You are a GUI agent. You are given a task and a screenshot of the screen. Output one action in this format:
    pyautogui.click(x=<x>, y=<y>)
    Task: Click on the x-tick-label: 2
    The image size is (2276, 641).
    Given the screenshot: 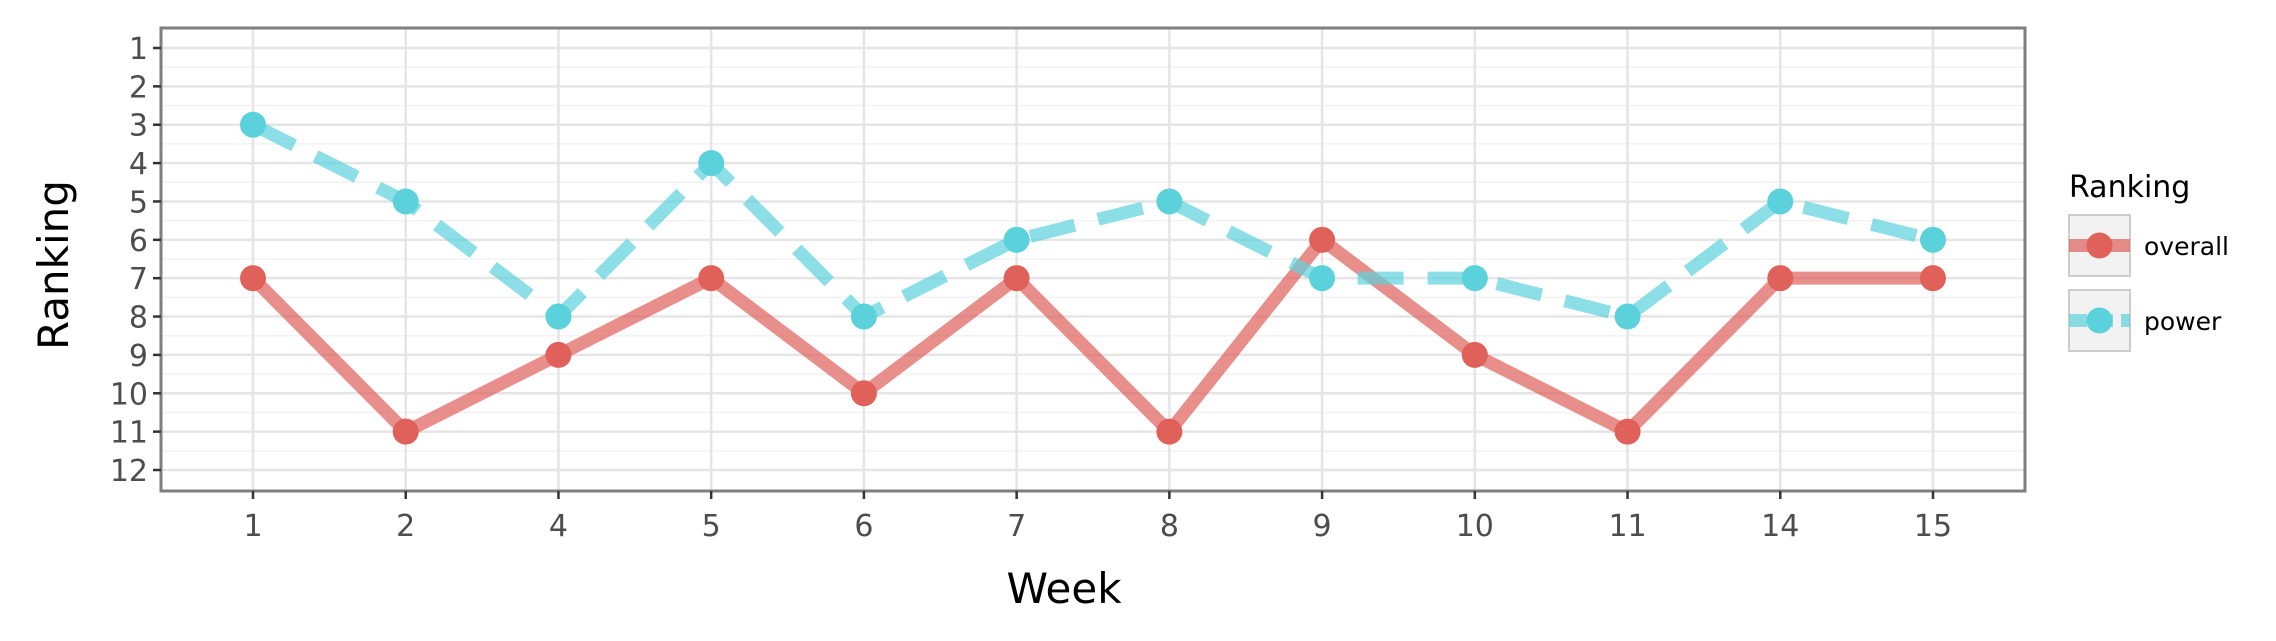 What is the action you would take?
    pyautogui.click(x=405, y=526)
    